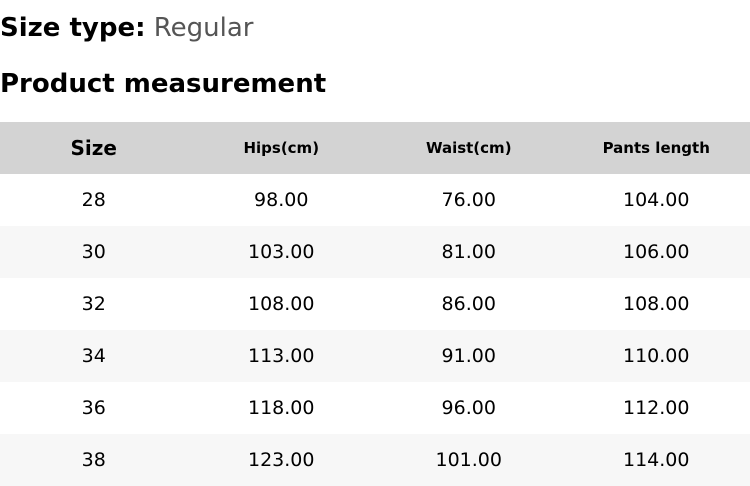 The width and height of the screenshot is (750, 486). Describe the element at coordinates (375, 408) in the screenshot. I see `table-row: 36 118.00 96.00 112.00` at that location.